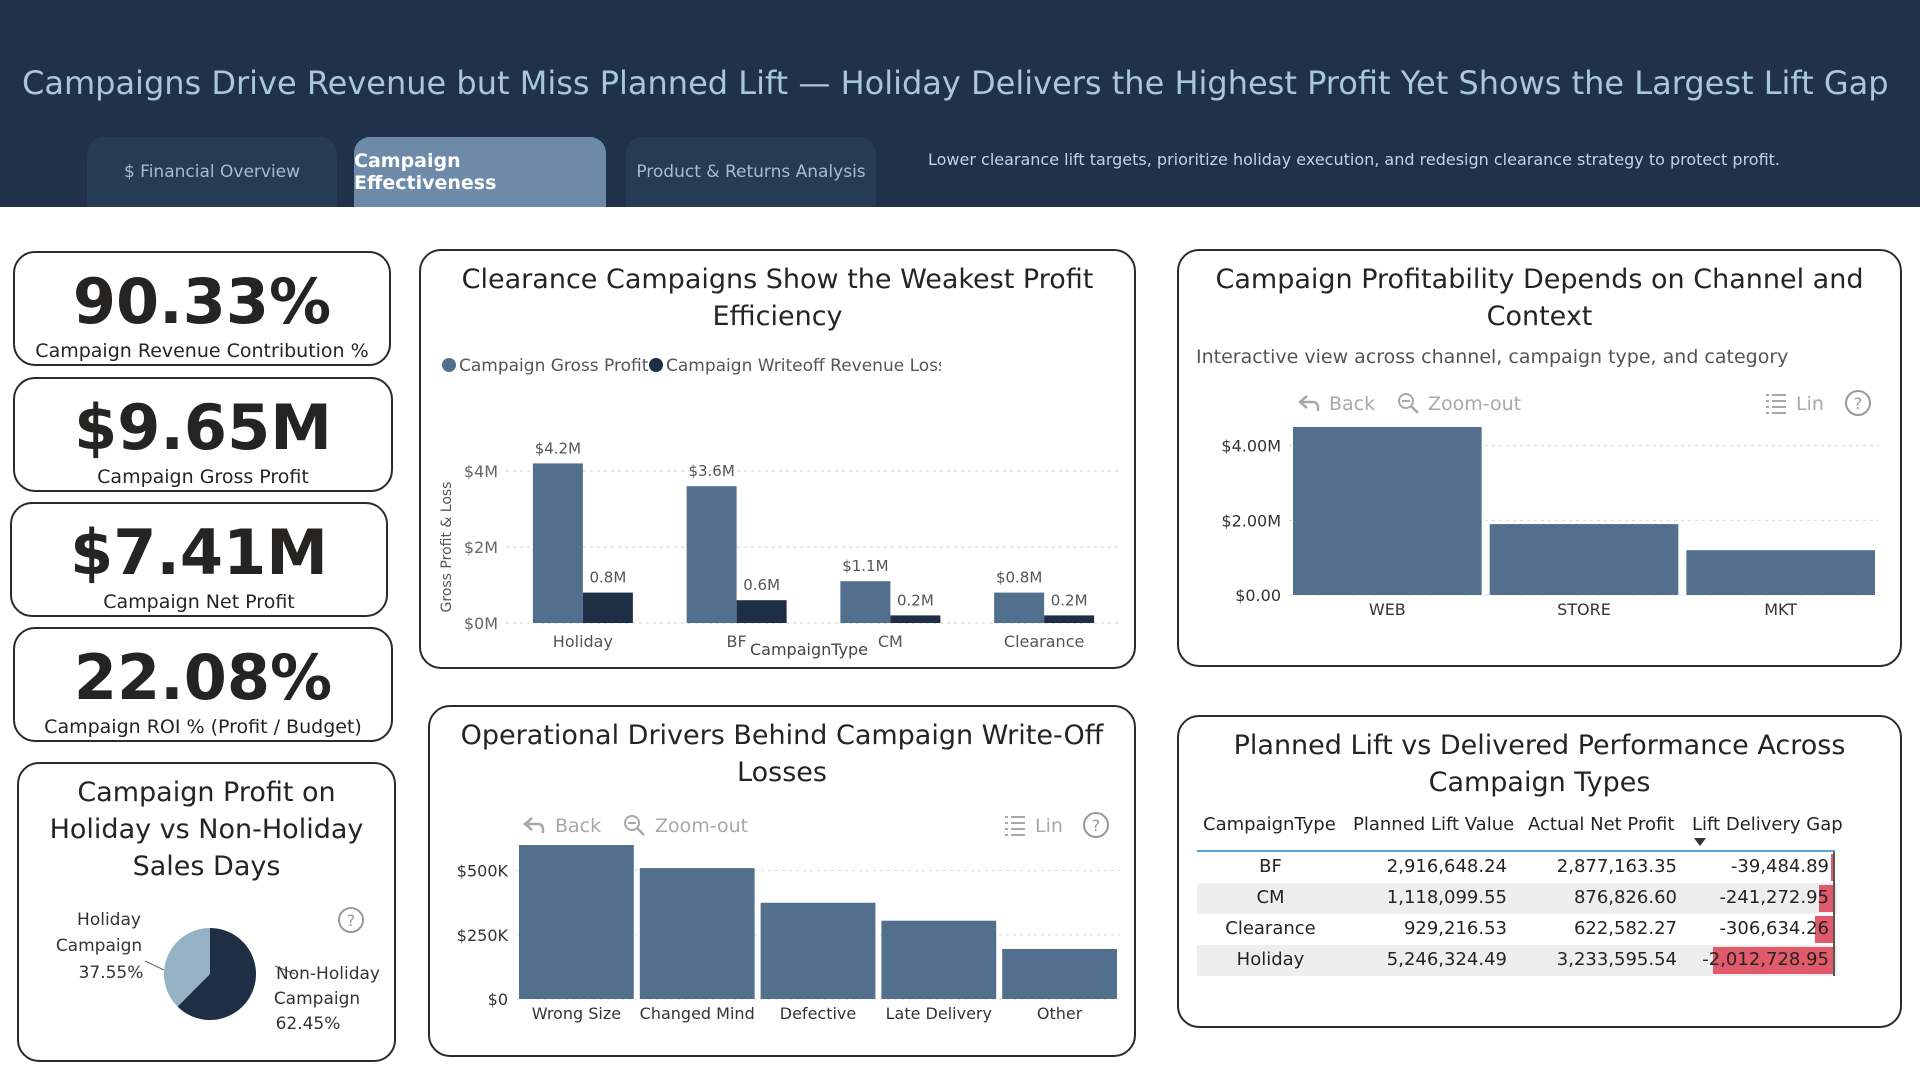  I want to click on kpi-card-gross-profit: $9.65M Campaign Gross Profit, so click(203, 434).